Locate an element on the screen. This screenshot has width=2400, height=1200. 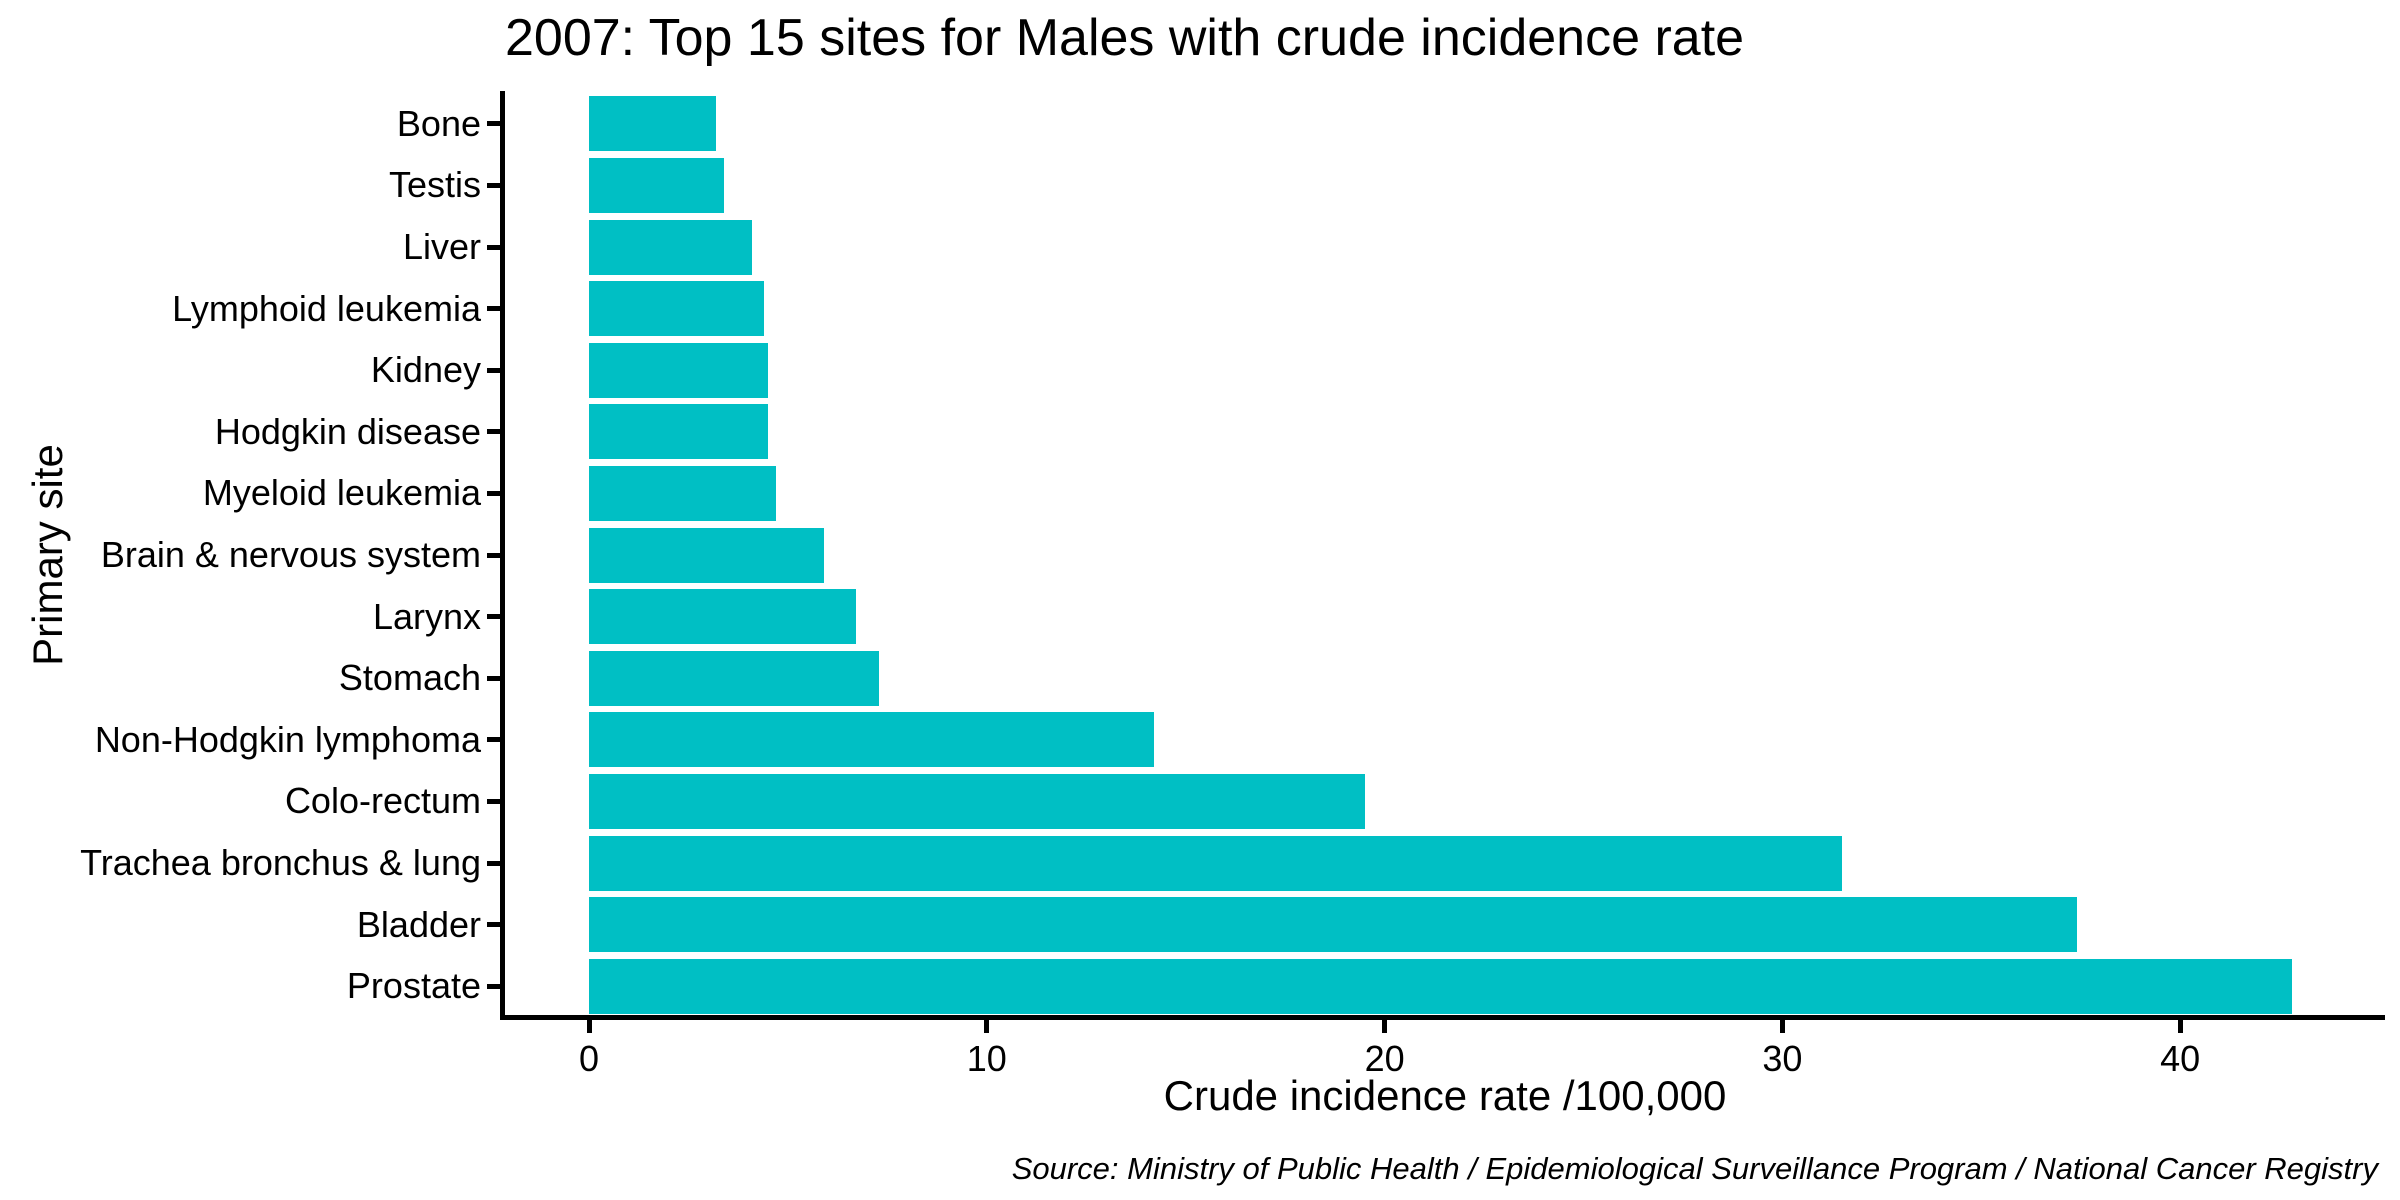
y-tick-label-trachea-bronchus-lung: Trachea bronchus & lung is located at coordinates (280, 862).